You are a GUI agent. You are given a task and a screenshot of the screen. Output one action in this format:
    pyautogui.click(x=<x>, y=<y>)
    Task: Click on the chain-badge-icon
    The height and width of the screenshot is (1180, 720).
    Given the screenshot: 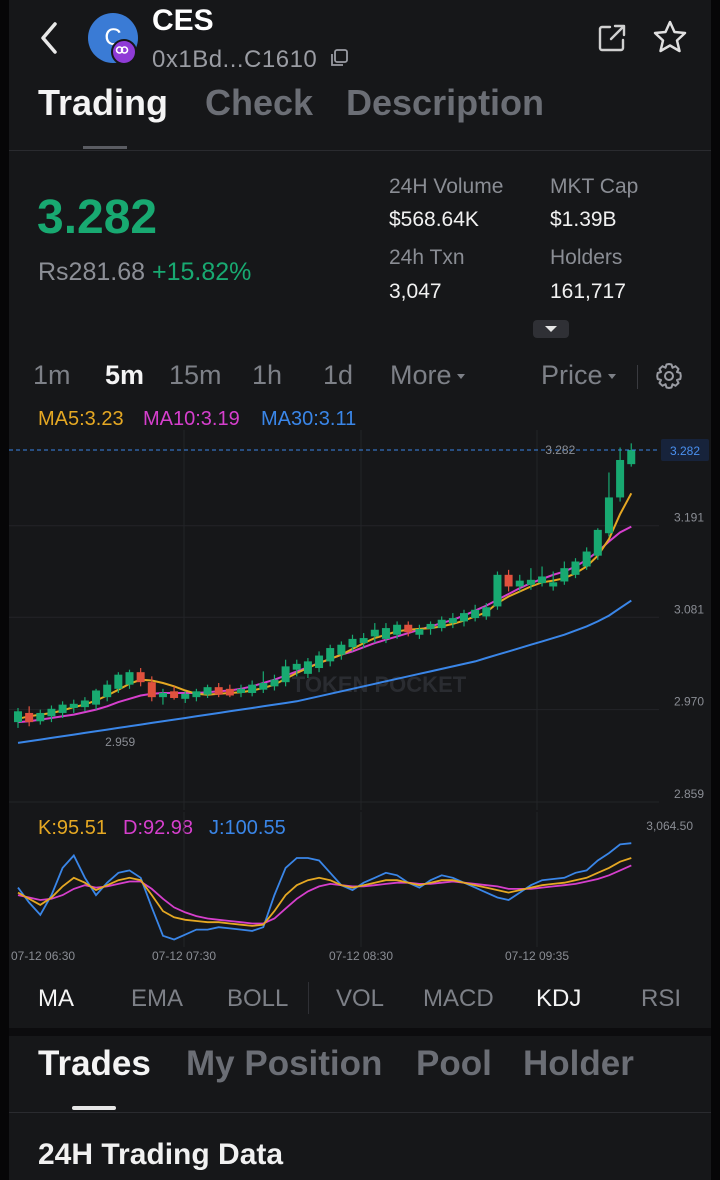 What is the action you would take?
    pyautogui.click(x=124, y=52)
    